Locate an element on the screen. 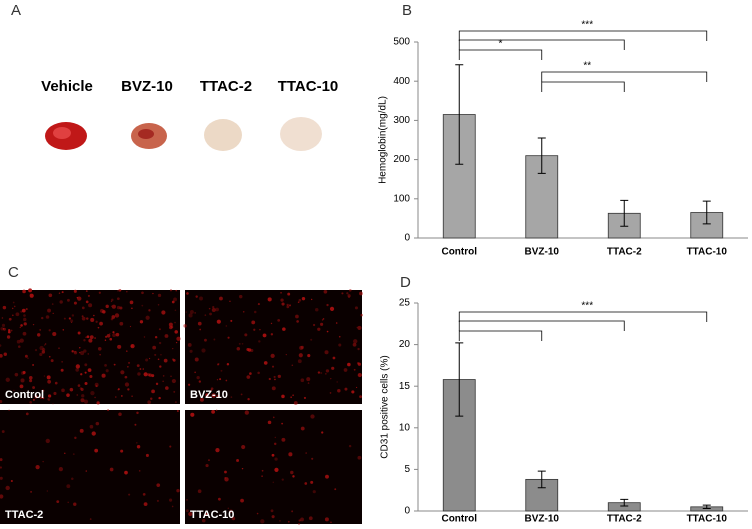  panel-letter: C is located at coordinates (13, 272).